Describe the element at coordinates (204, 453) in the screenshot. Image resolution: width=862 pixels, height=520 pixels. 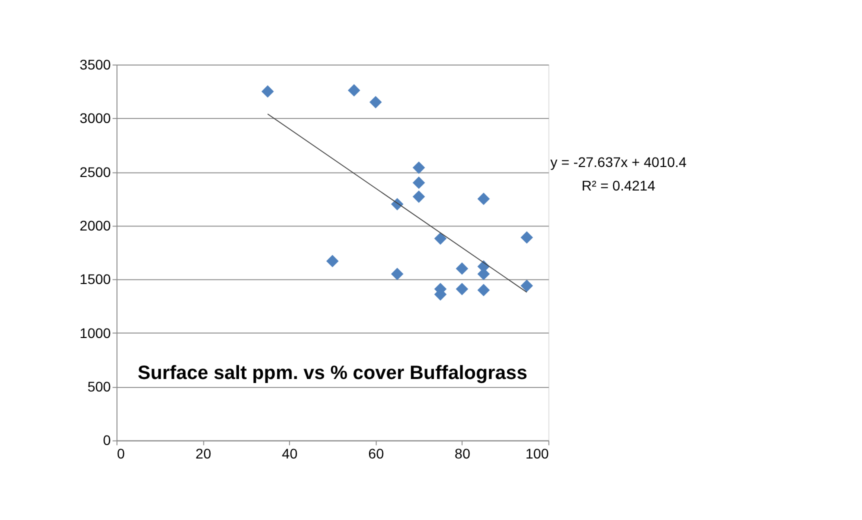
I see `x-tick-label: 20` at that location.